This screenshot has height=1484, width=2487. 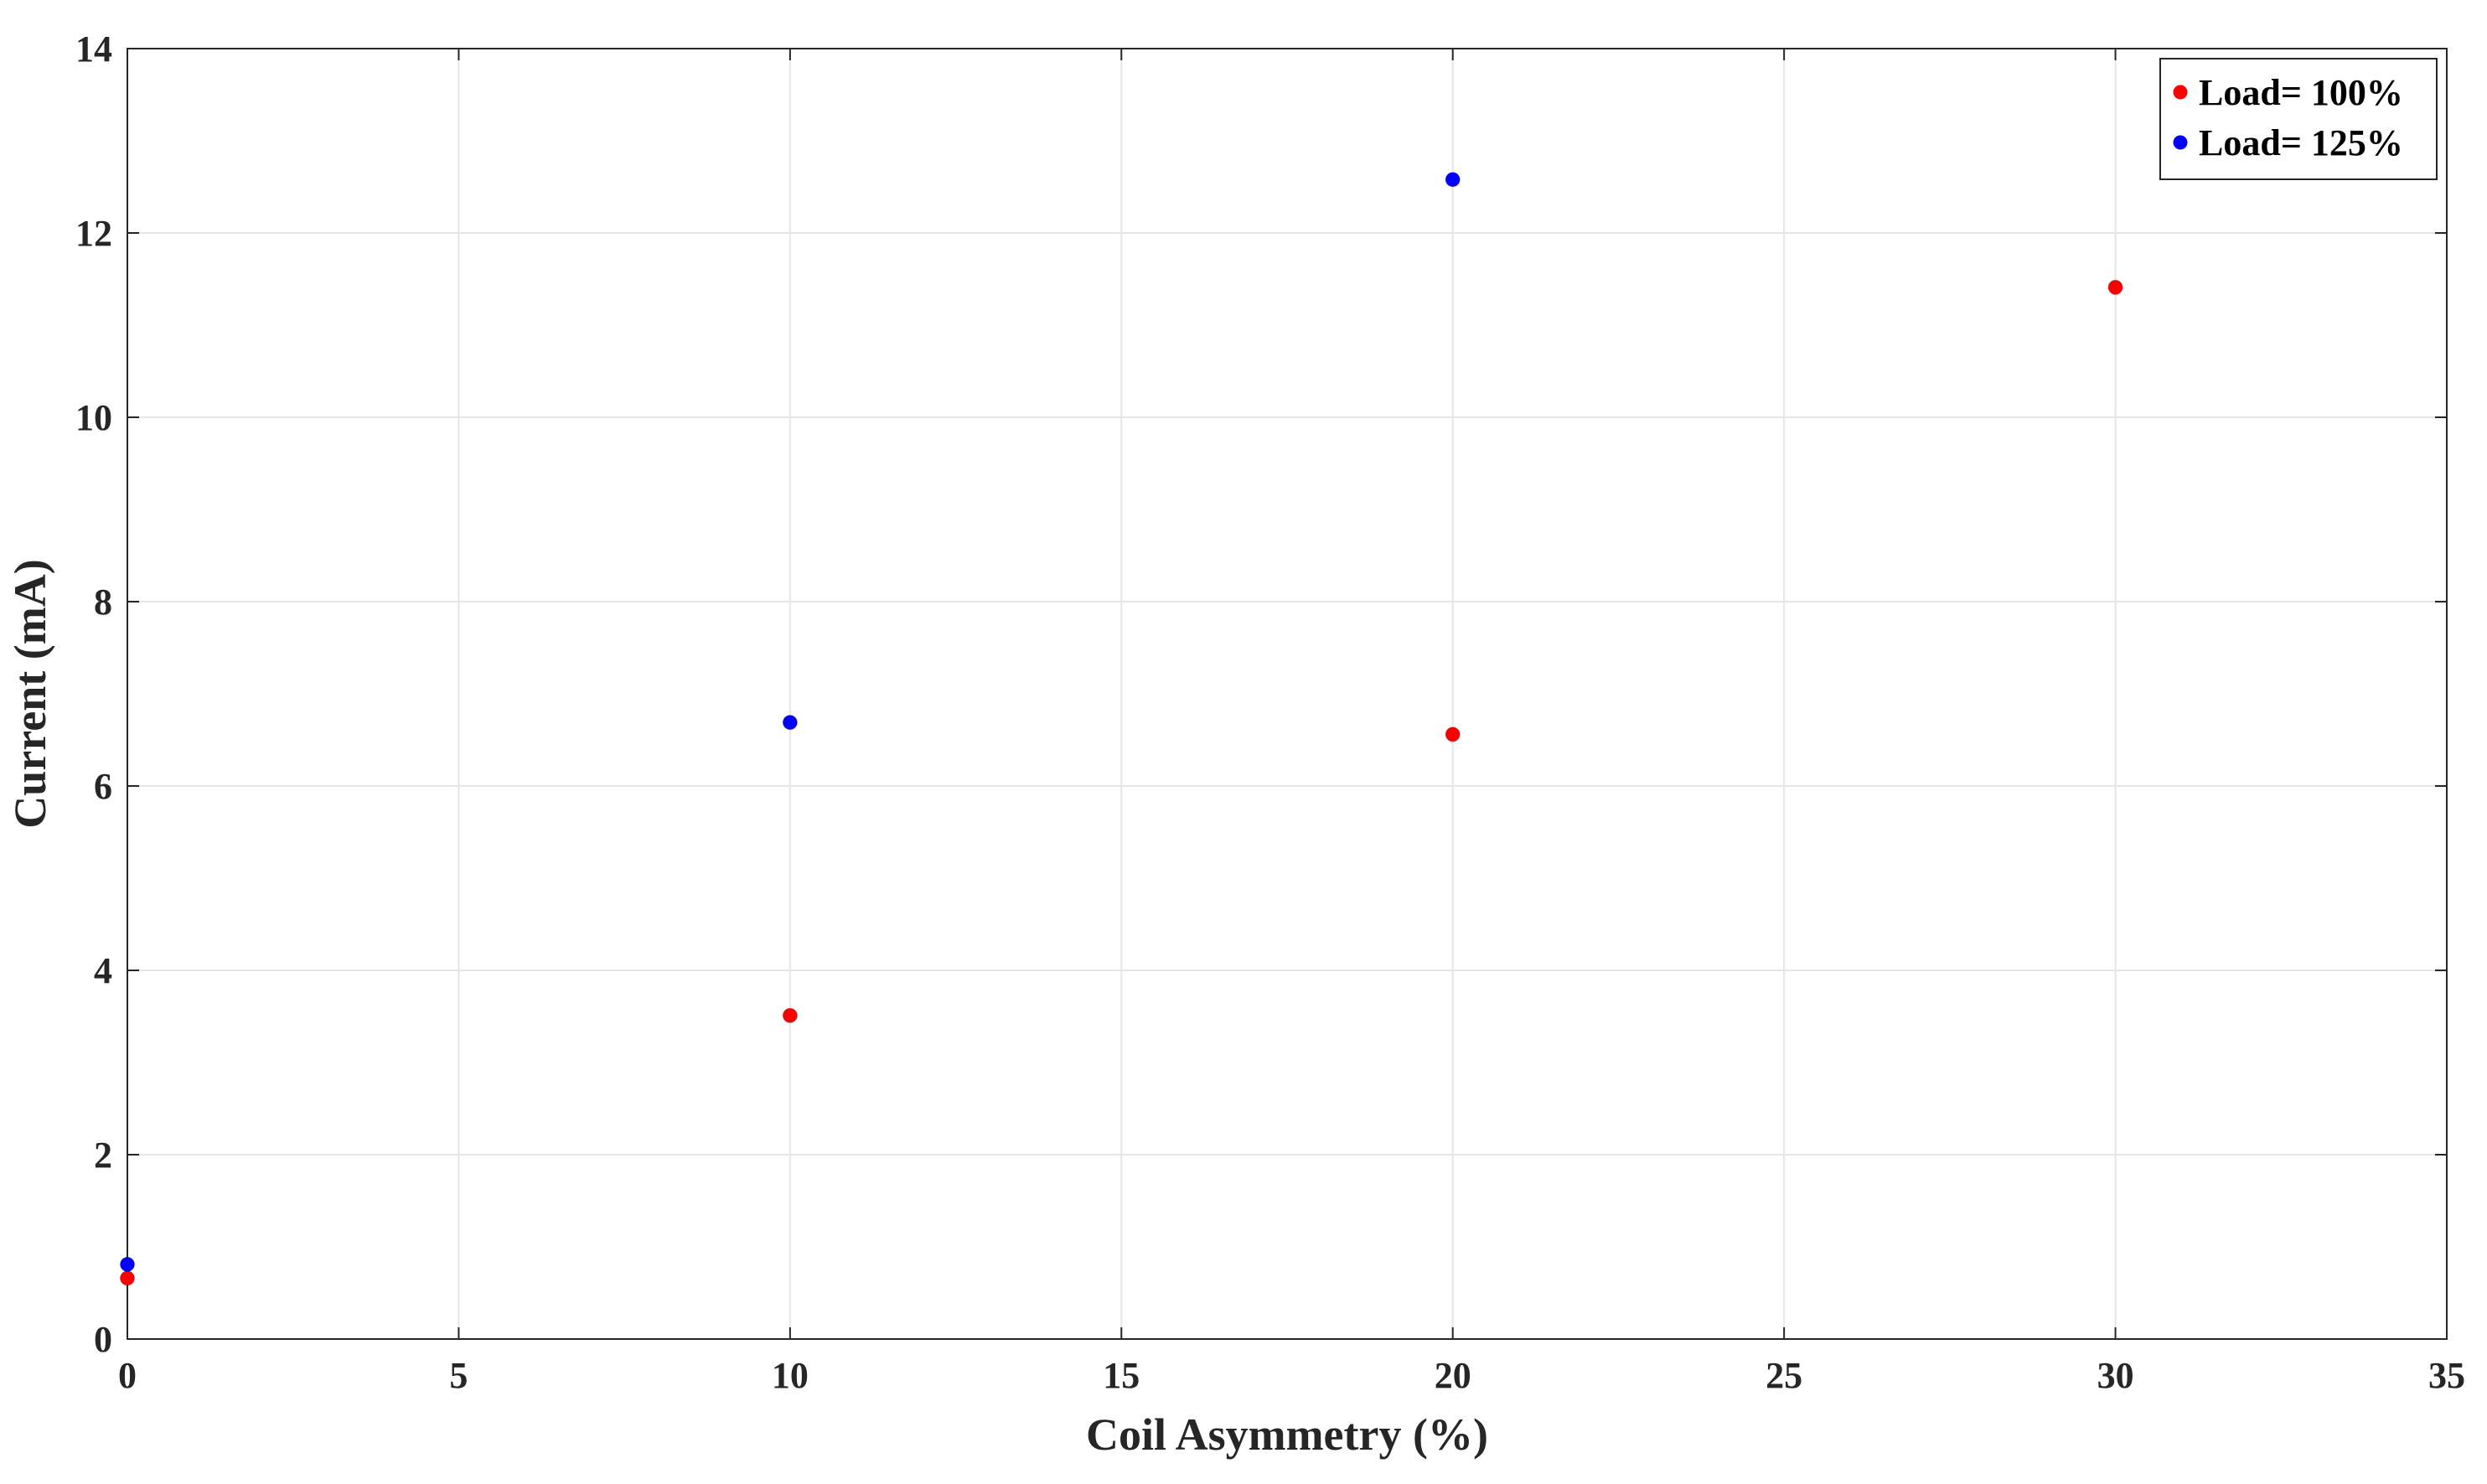 What do you see at coordinates (103, 786) in the screenshot?
I see `y-tick-label: 6` at bounding box center [103, 786].